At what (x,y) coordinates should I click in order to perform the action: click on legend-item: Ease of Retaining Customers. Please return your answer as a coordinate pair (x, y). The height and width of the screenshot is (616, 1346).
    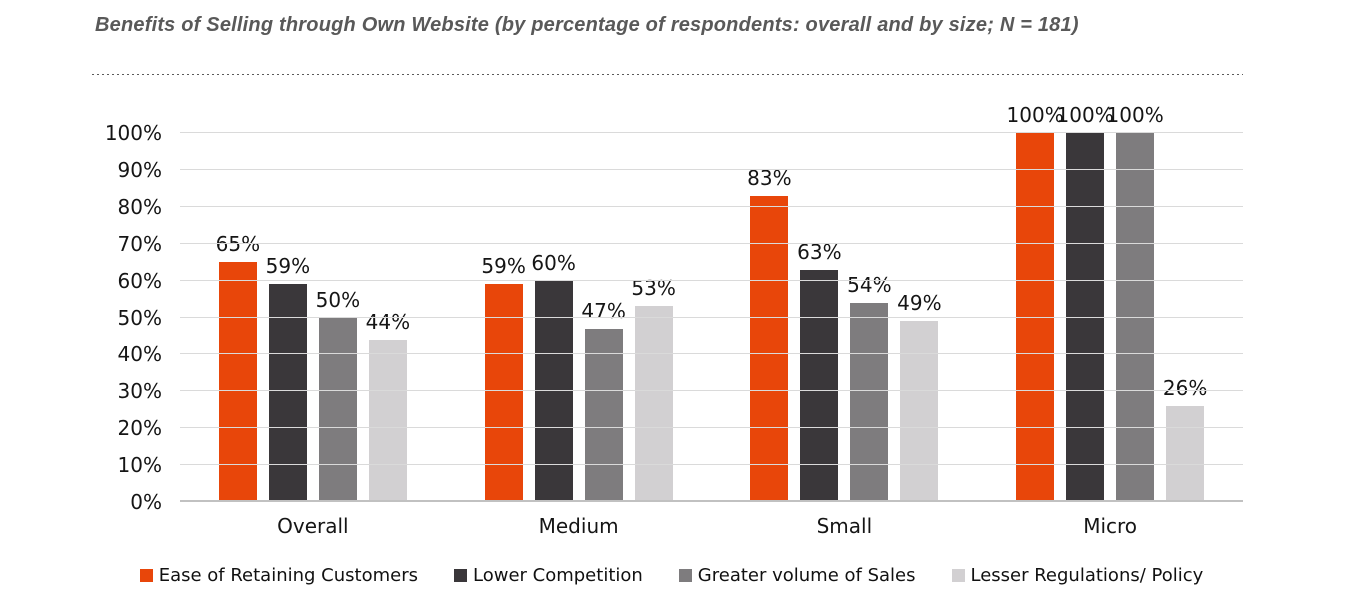
    Looking at the image, I should click on (278, 575).